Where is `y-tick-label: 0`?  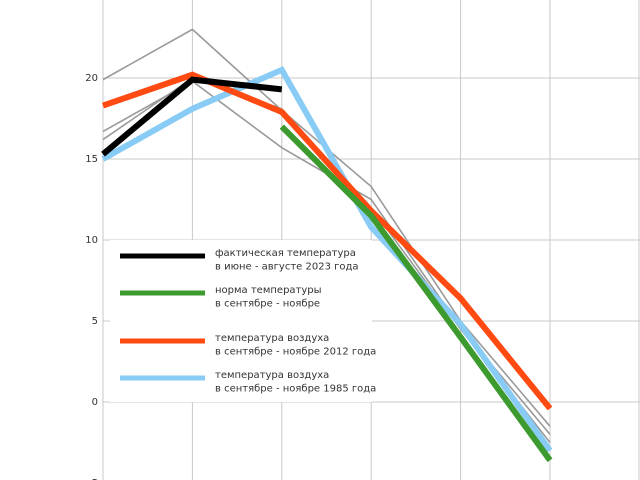
y-tick-label: 0 is located at coordinates (95, 402).